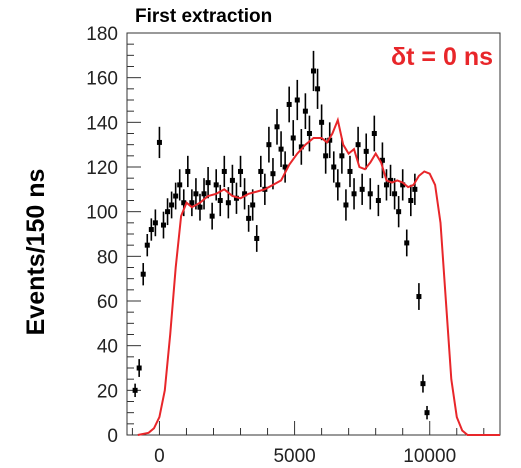  I want to click on y-axis-label: Events/150 ns, so click(36, 252).